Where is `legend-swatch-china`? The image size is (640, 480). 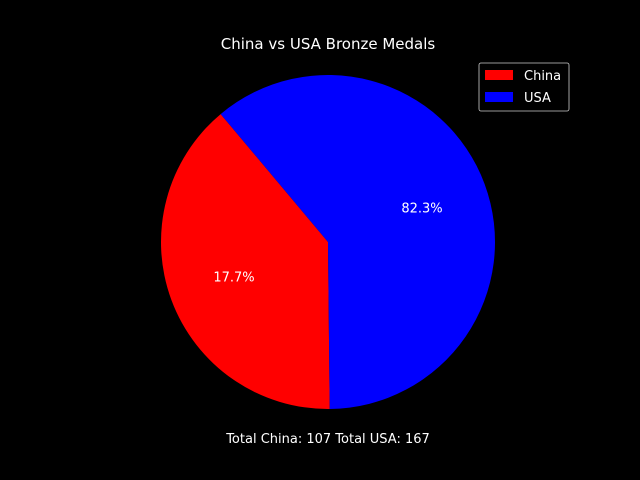 legend-swatch-china is located at coordinates (499, 75).